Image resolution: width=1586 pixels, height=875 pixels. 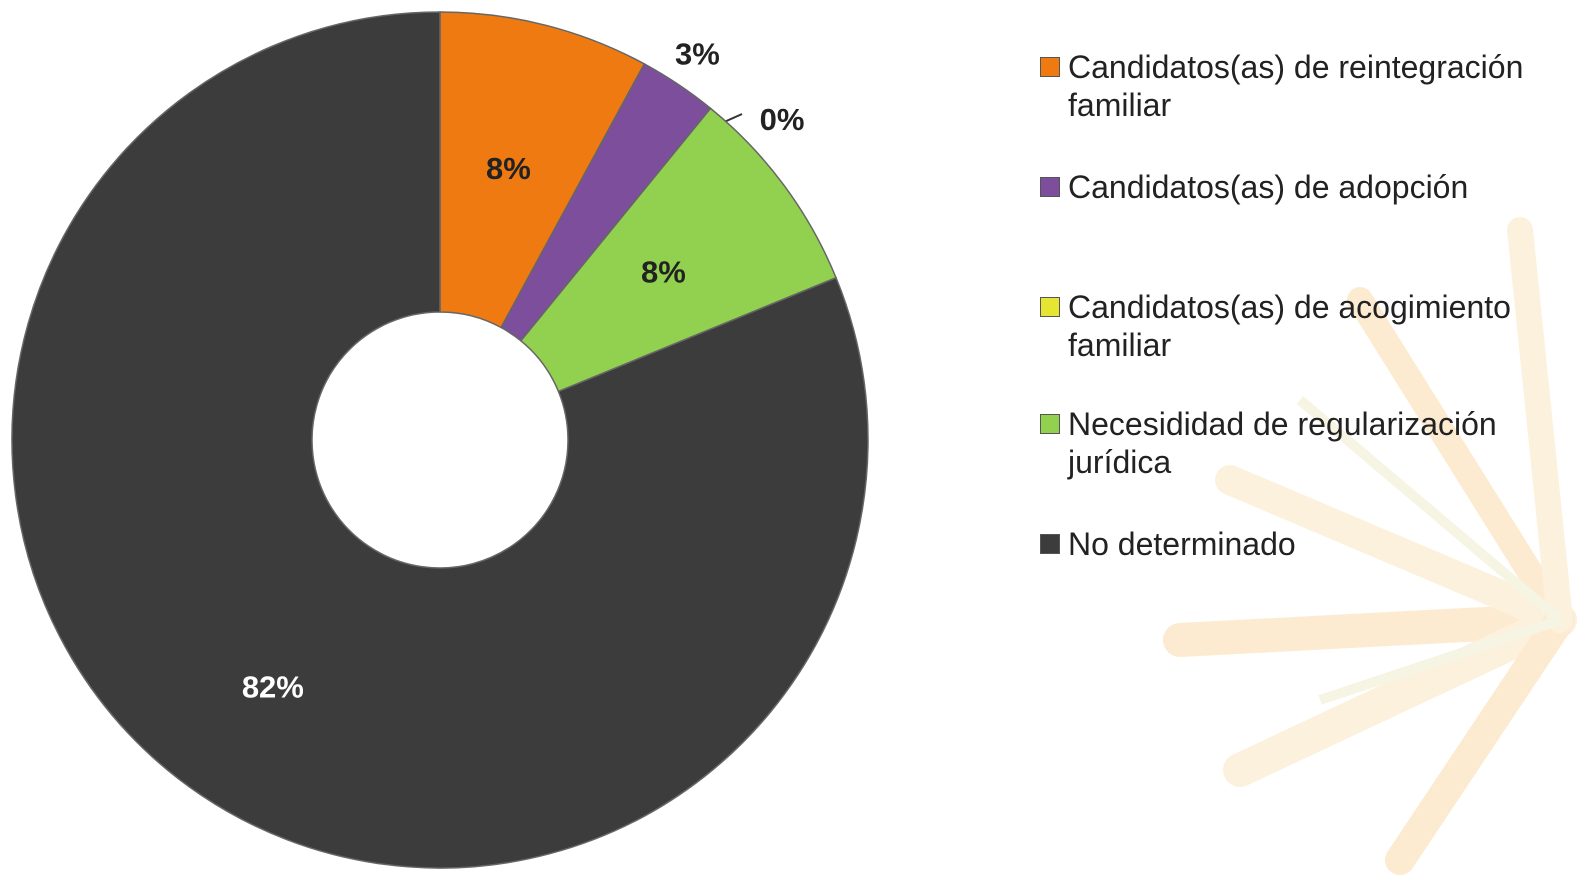 I want to click on legend-item: No determinado, so click(x=1300, y=544).